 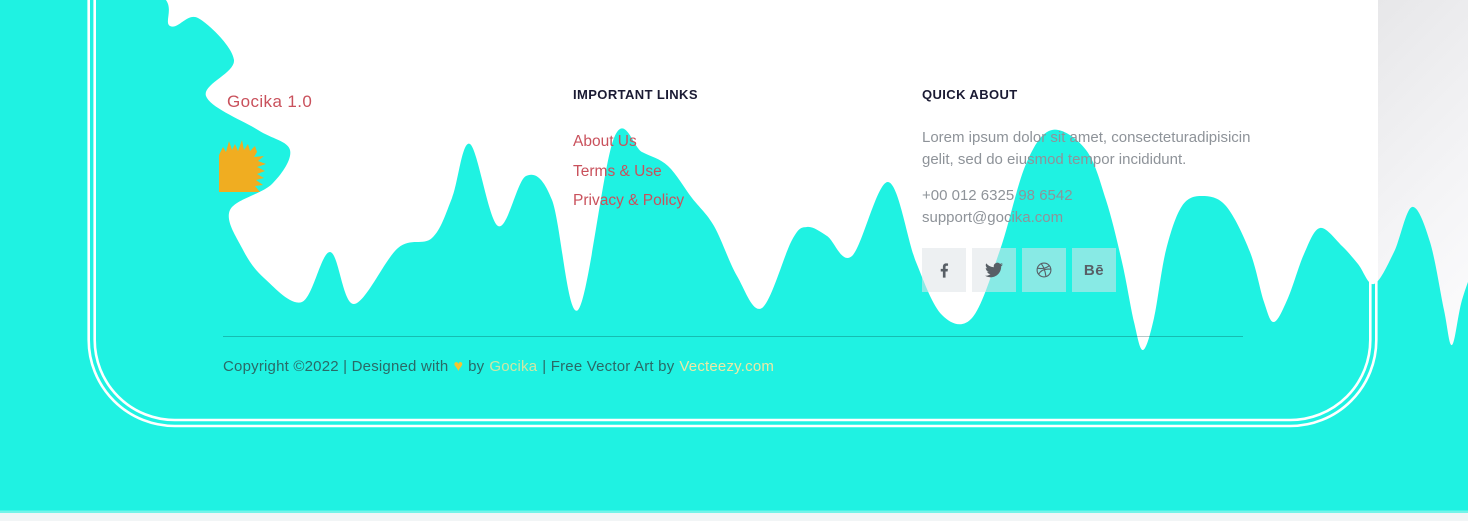 I want to click on behance-button: Bē, so click(x=1094, y=270).